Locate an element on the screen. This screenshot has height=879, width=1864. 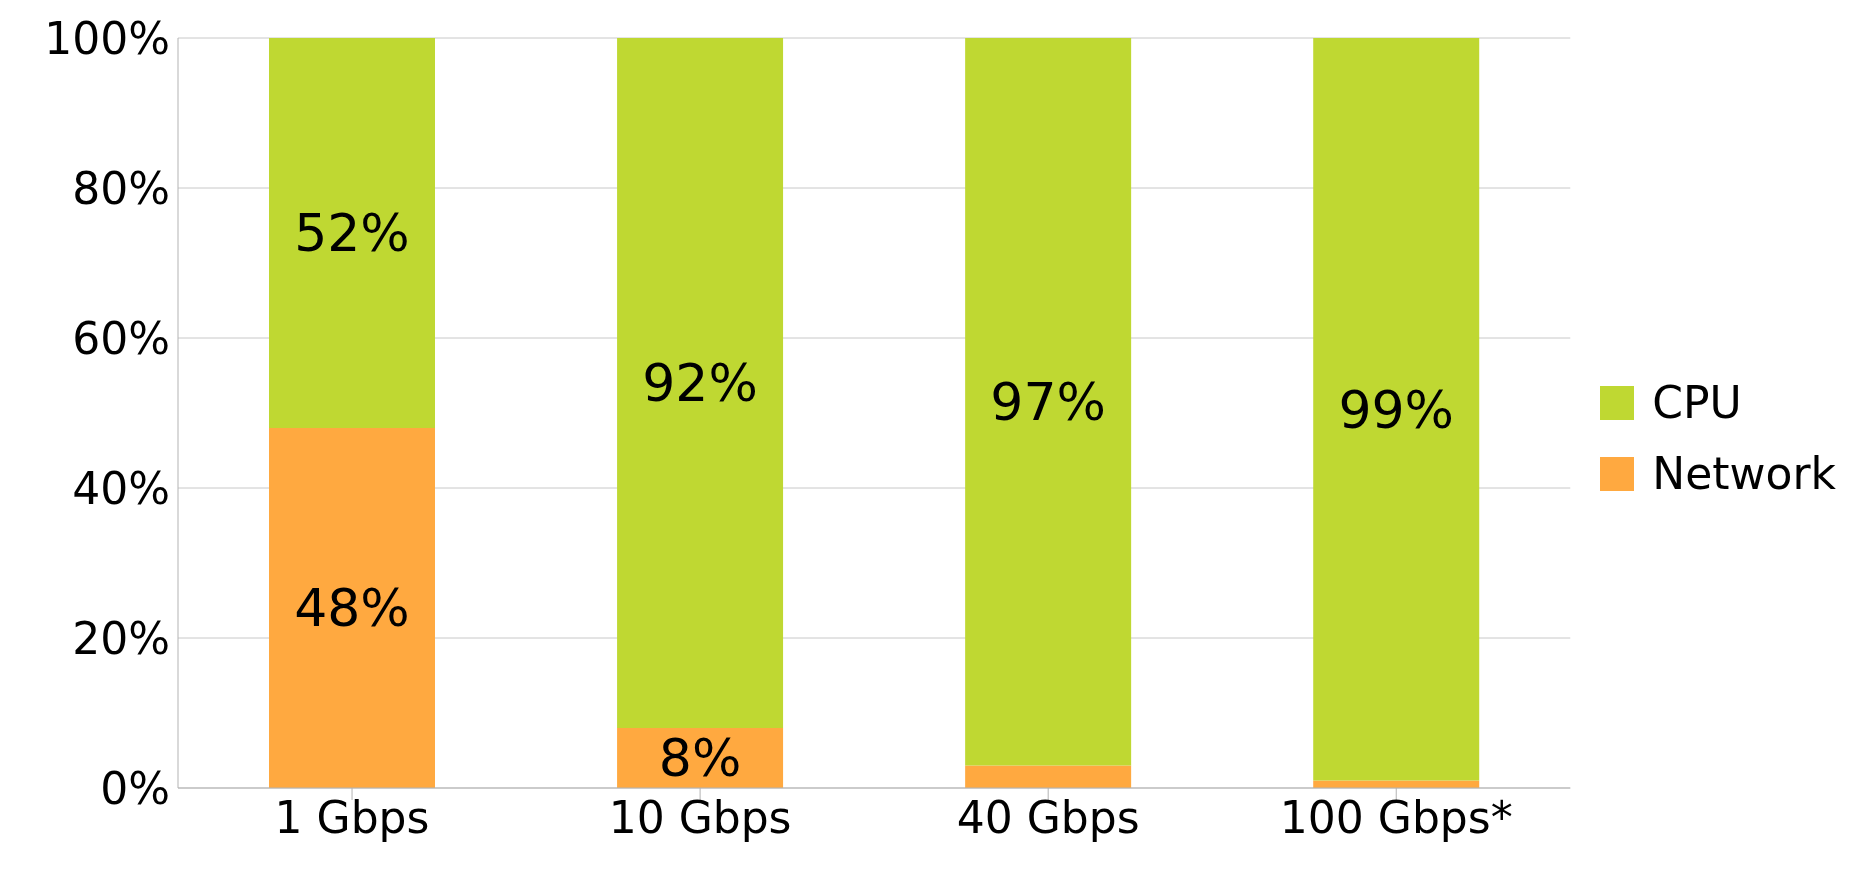
data-label: 99% is located at coordinates (1396, 409).